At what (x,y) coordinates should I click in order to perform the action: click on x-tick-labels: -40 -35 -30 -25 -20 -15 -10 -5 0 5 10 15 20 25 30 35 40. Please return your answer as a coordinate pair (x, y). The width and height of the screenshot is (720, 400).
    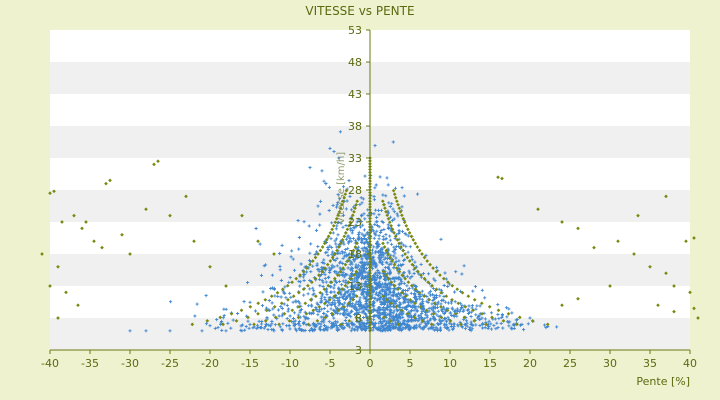
    Looking at the image, I should click on (369, 360).